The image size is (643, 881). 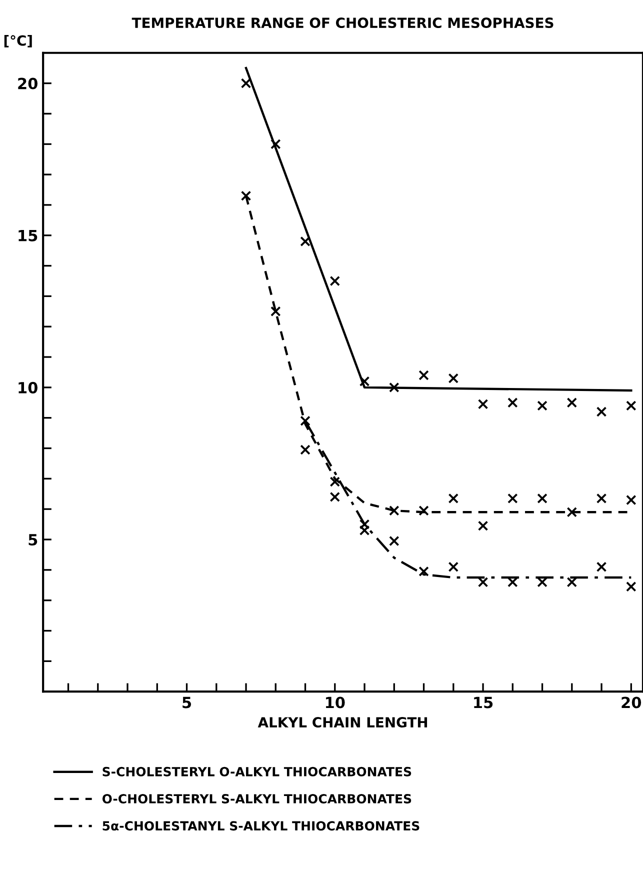 What do you see at coordinates (483, 702) in the screenshot?
I see `x-tick-label: 15` at bounding box center [483, 702].